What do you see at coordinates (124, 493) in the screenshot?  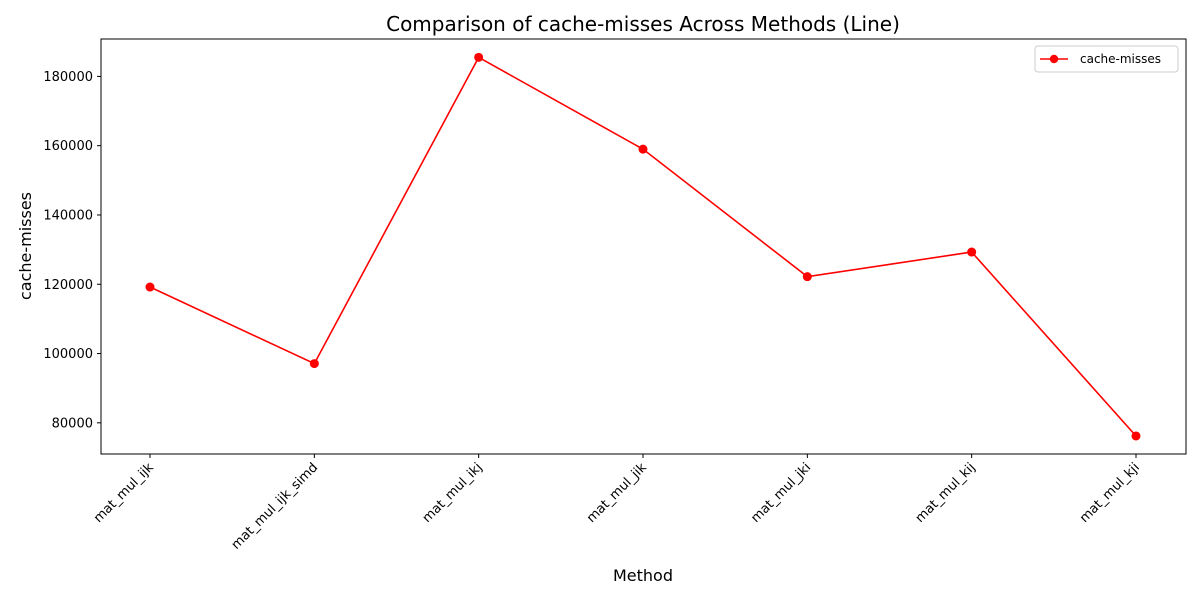 I see `x-tick-label: mat_mul_ijk` at bounding box center [124, 493].